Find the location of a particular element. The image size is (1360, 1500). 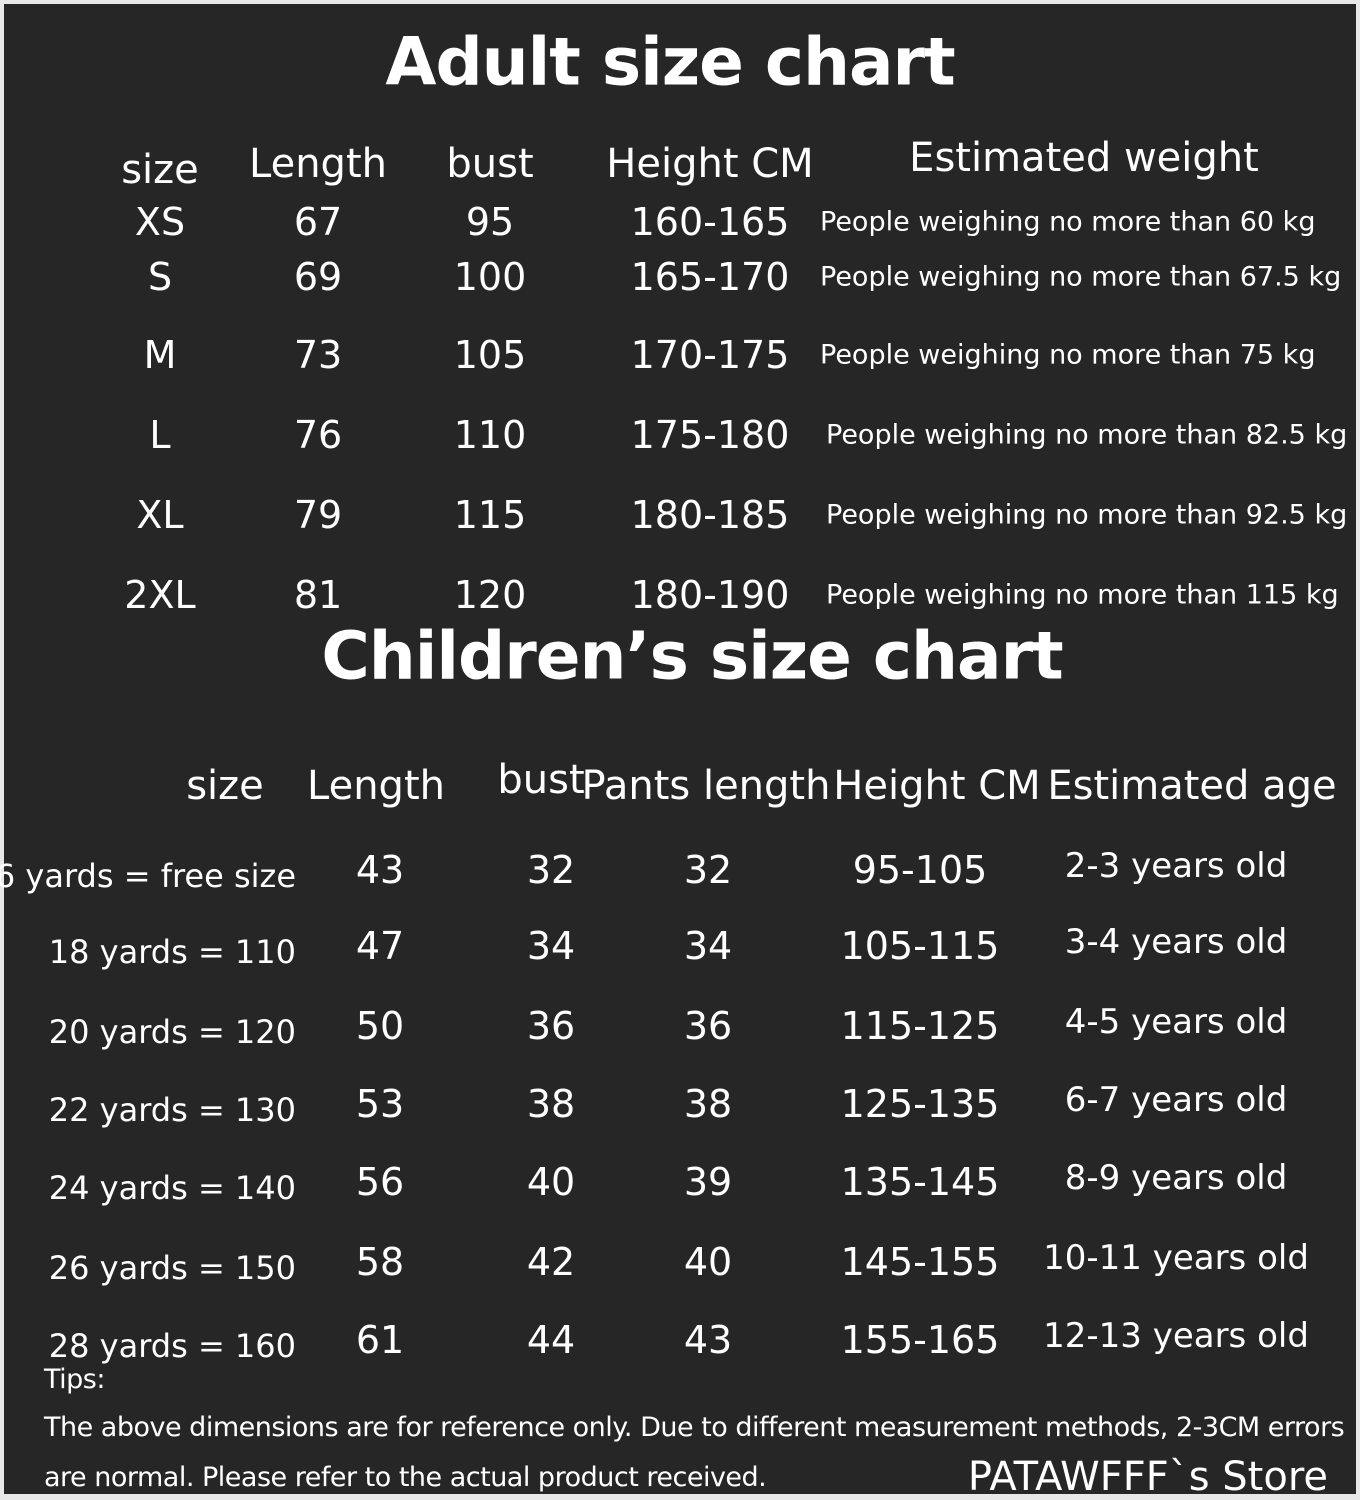

adult-cell: 95 is located at coordinates (490, 222).